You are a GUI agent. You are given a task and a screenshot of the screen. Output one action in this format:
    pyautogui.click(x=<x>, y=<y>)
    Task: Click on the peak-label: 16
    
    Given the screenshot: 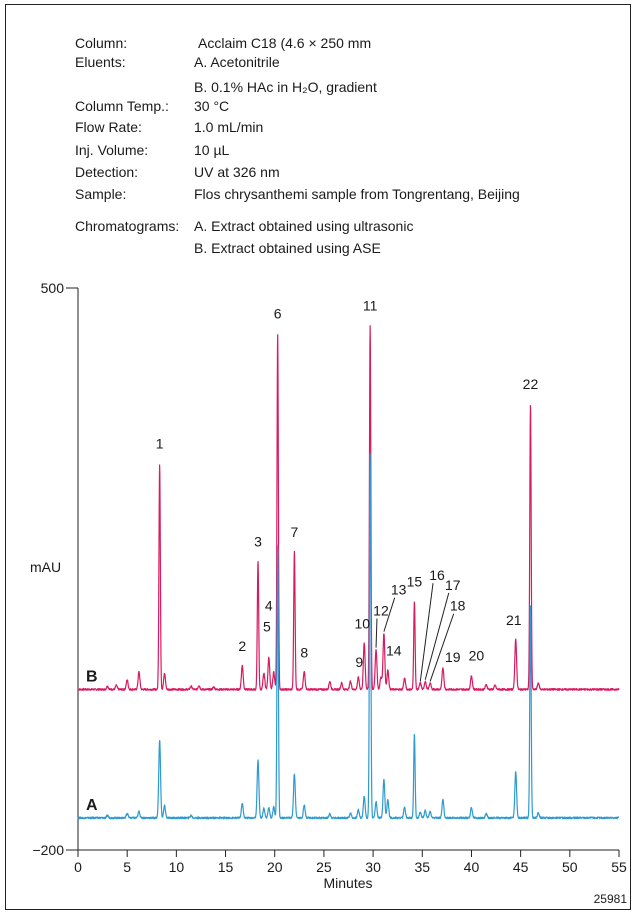 What is the action you would take?
    pyautogui.click(x=437, y=575)
    